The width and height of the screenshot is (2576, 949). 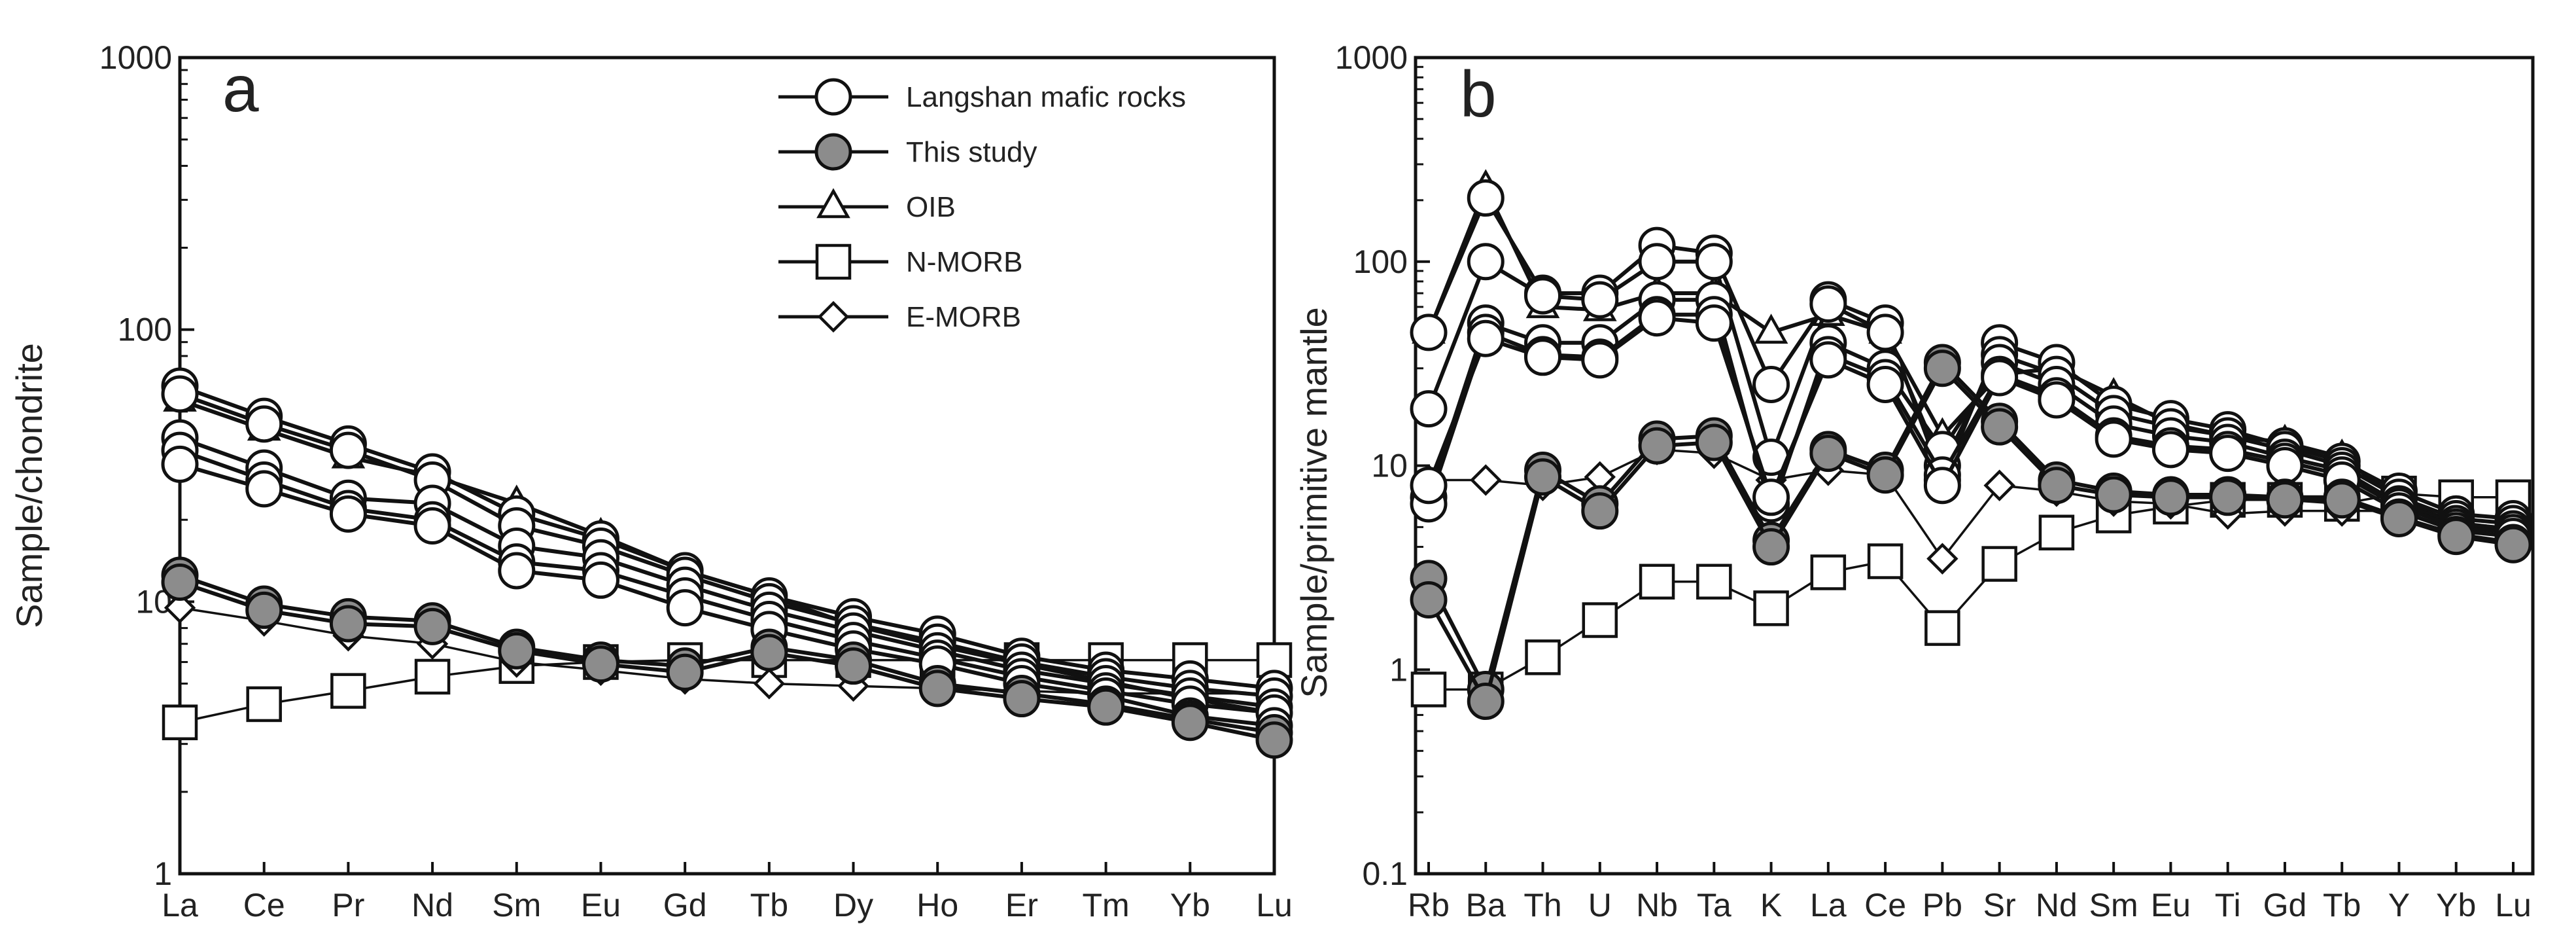 What do you see at coordinates (2171, 905) in the screenshot?
I see `x-tick-label: Eu` at bounding box center [2171, 905].